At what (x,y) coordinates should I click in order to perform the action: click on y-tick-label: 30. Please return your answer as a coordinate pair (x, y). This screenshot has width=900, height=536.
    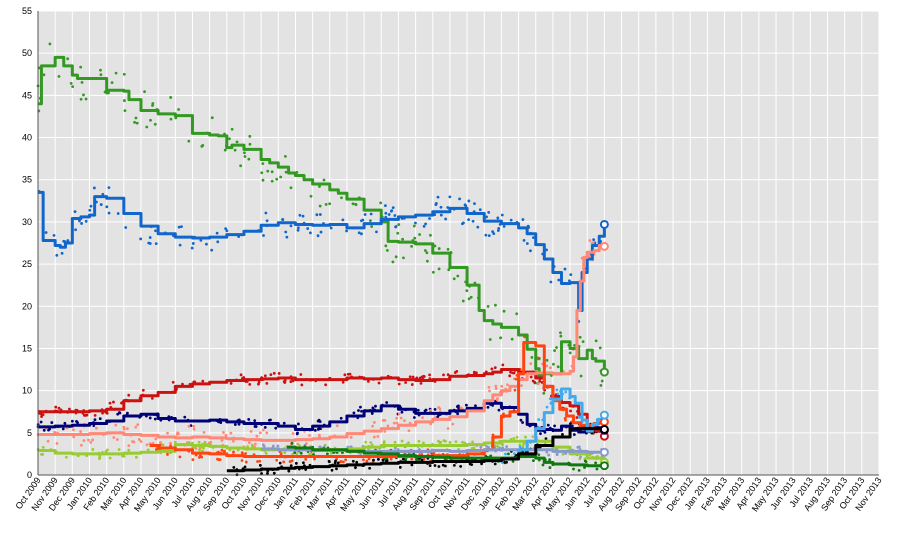
    Looking at the image, I should click on (27, 222).